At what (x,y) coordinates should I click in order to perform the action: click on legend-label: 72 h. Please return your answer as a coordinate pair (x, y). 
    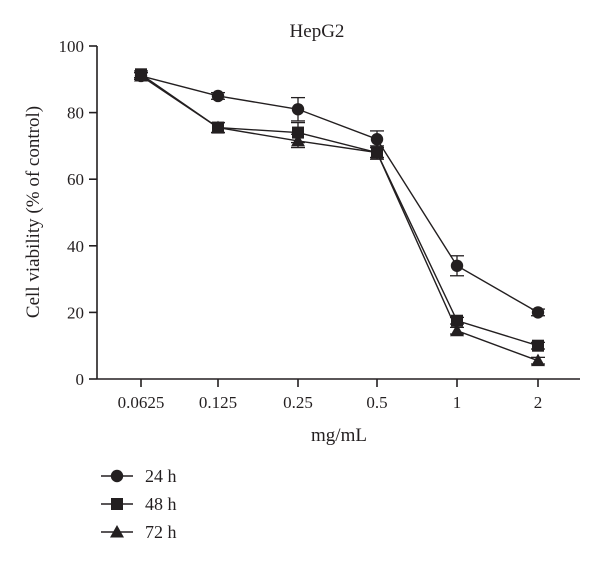
    Looking at the image, I should click on (161, 532).